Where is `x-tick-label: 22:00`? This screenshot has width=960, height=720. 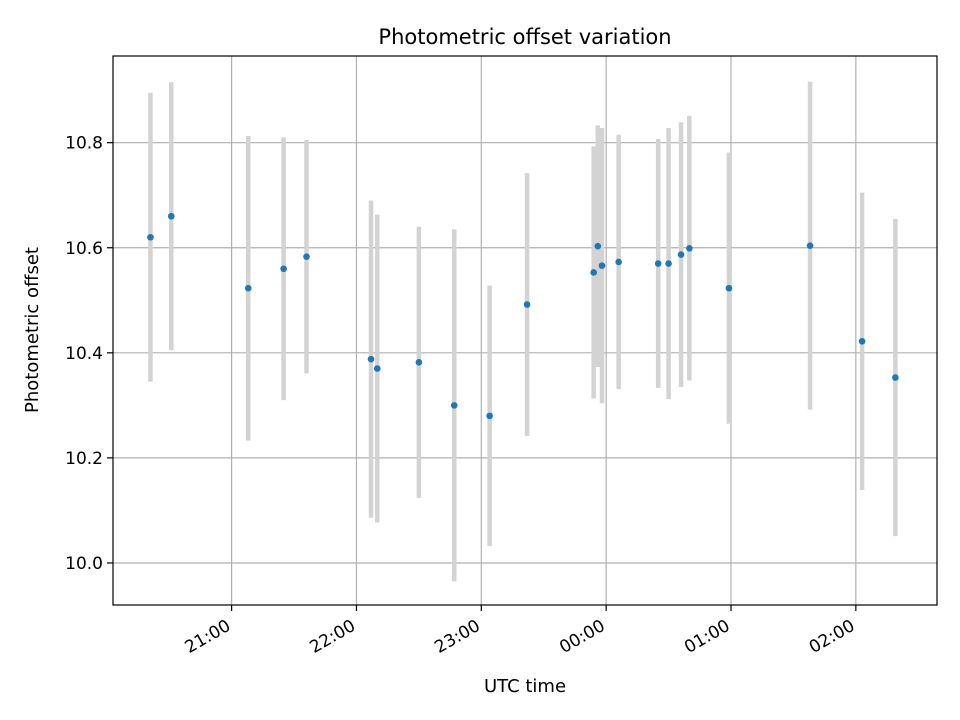
x-tick-label: 22:00 is located at coordinates (333, 637).